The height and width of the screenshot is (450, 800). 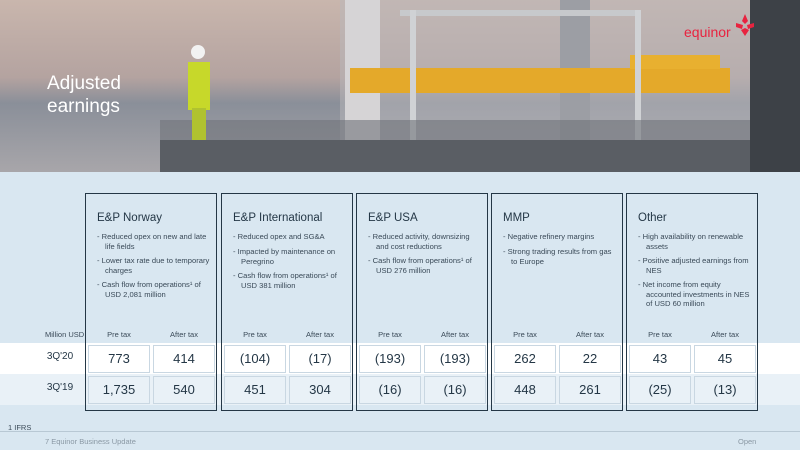 I want to click on segment-name: MMP, so click(x=516, y=218).